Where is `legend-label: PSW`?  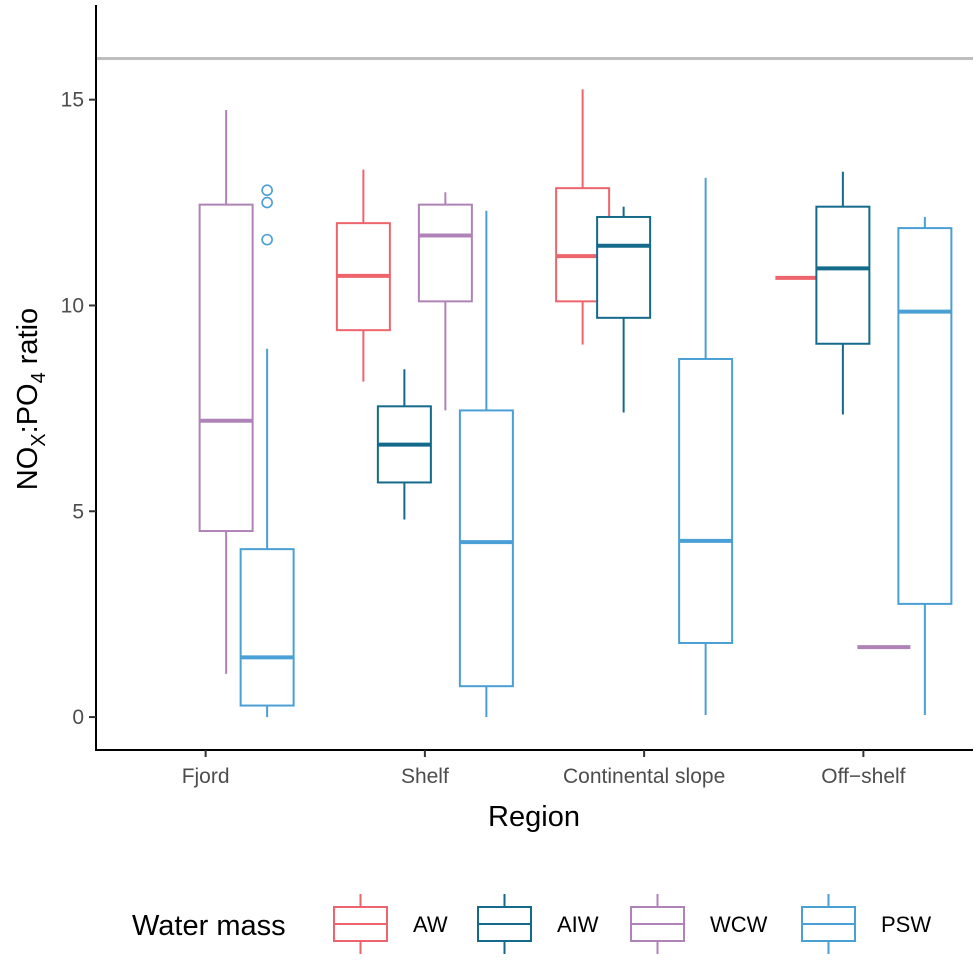 legend-label: PSW is located at coordinates (906, 924).